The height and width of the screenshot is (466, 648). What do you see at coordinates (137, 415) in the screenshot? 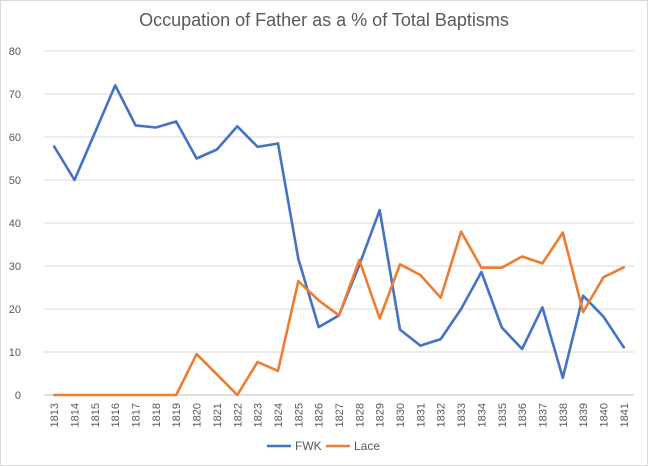
I see `x-tick-label: 1817` at bounding box center [137, 415].